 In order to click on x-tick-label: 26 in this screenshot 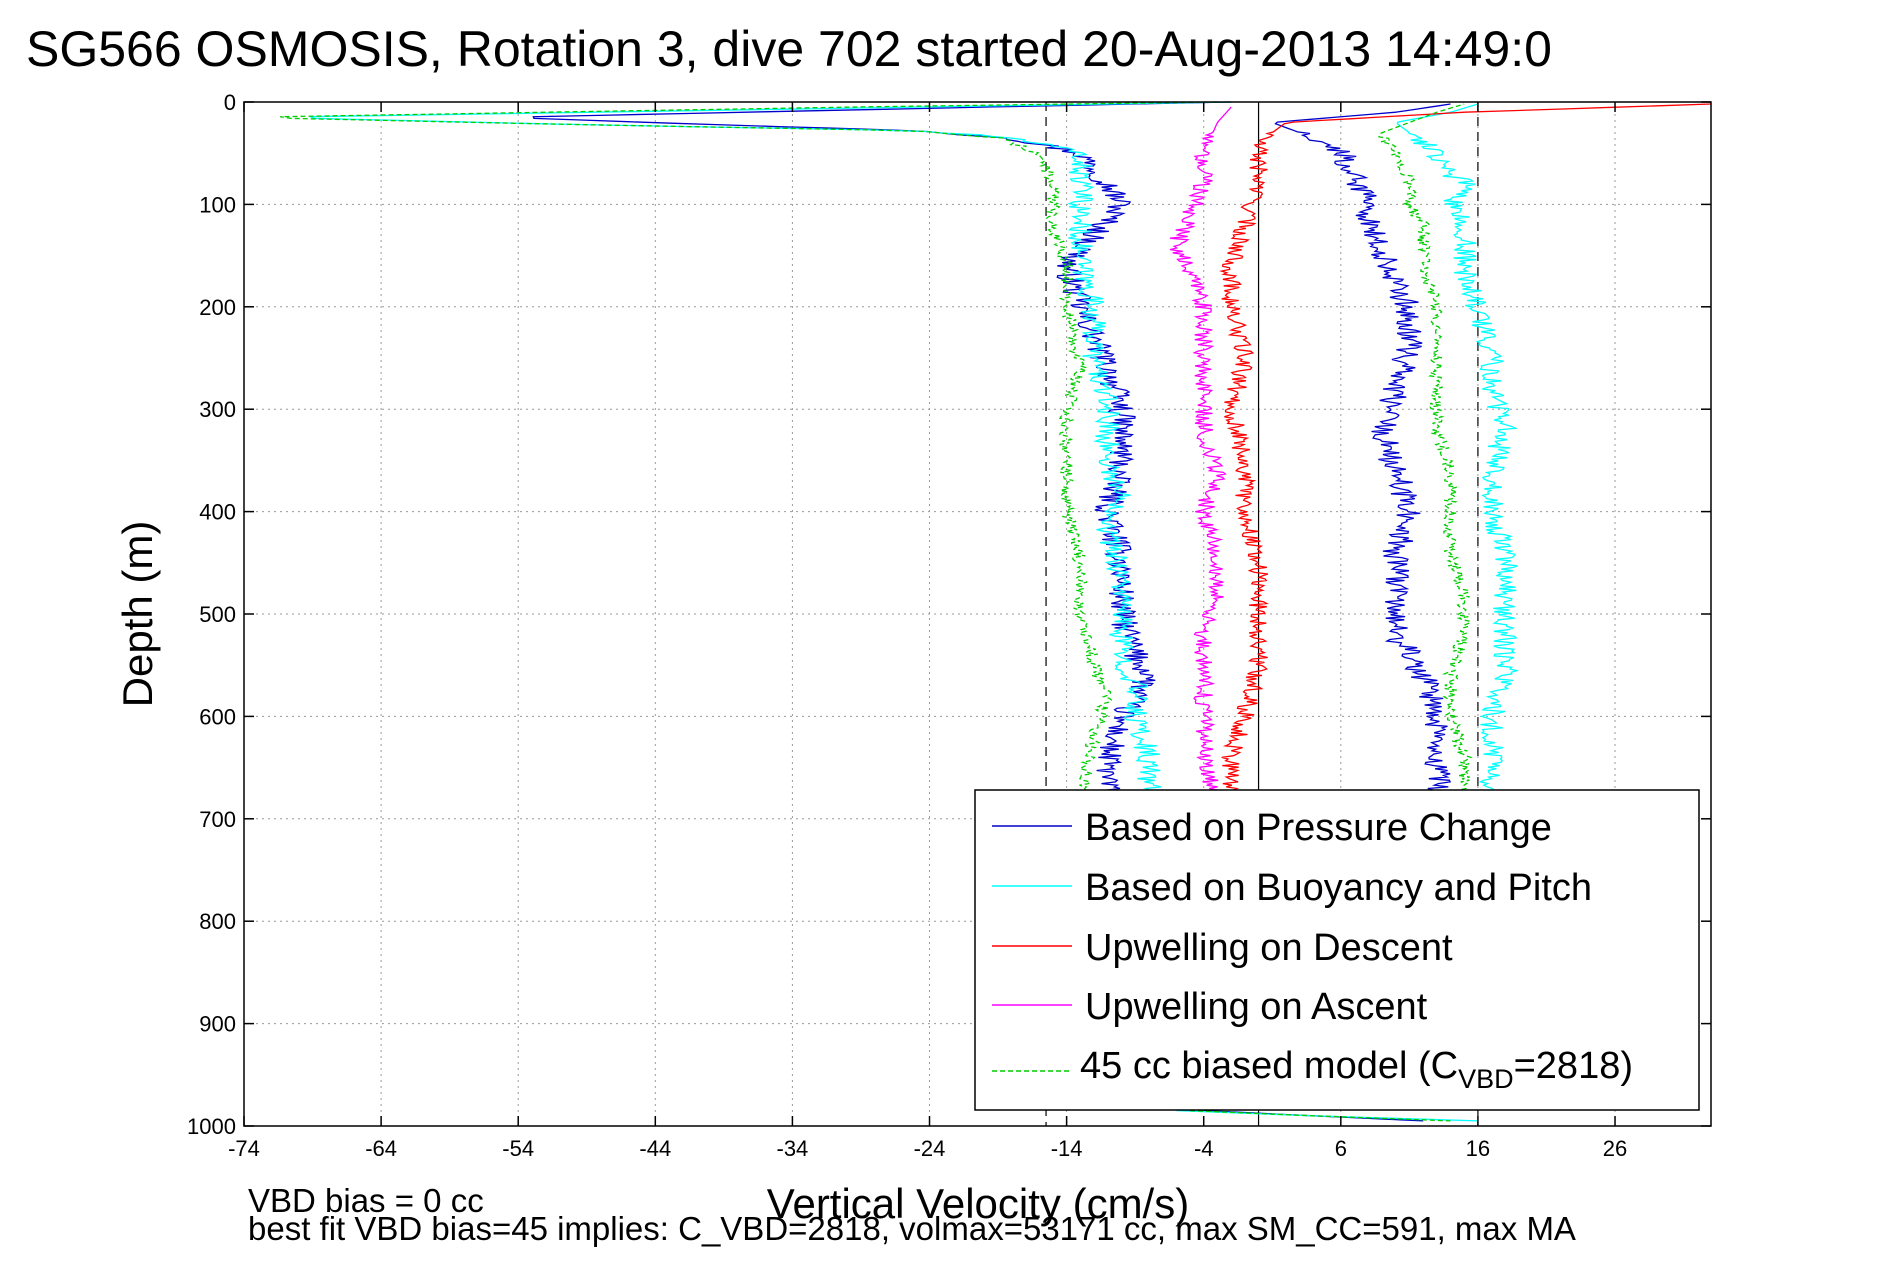, I will do `click(1615, 1148)`.